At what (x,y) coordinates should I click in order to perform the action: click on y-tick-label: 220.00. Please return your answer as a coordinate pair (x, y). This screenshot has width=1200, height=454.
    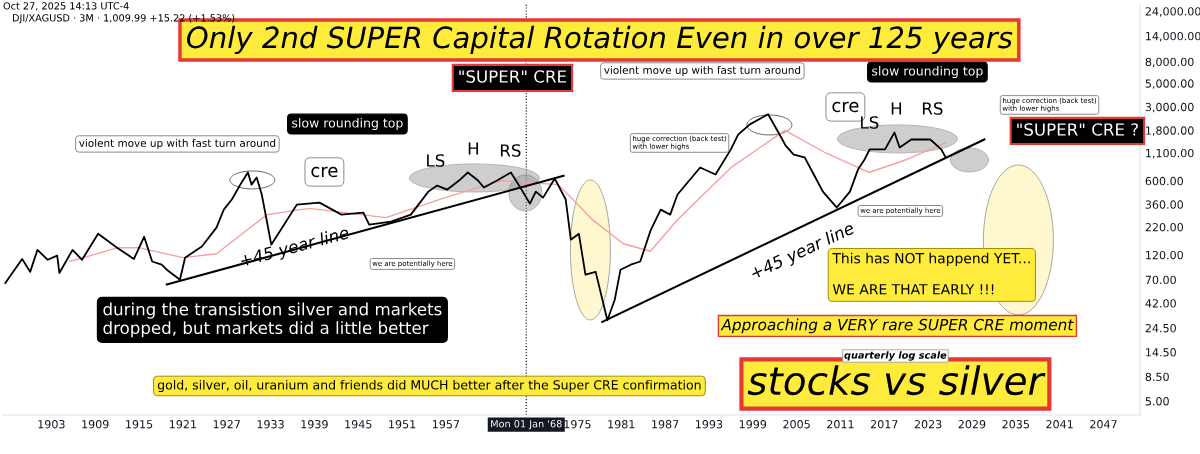
    Looking at the image, I should click on (1164, 227).